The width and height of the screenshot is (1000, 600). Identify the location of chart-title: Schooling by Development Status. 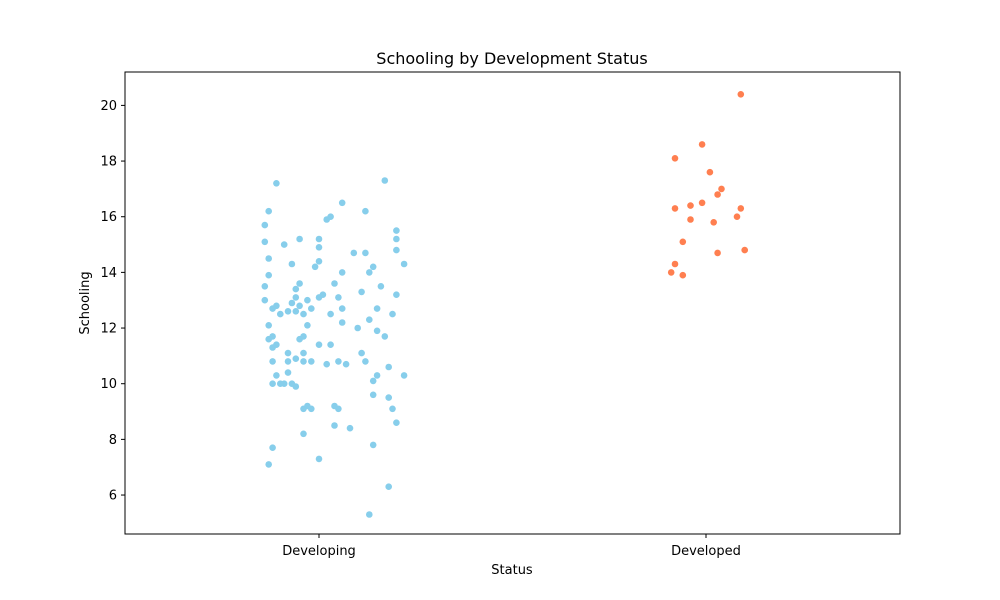
(511, 58).